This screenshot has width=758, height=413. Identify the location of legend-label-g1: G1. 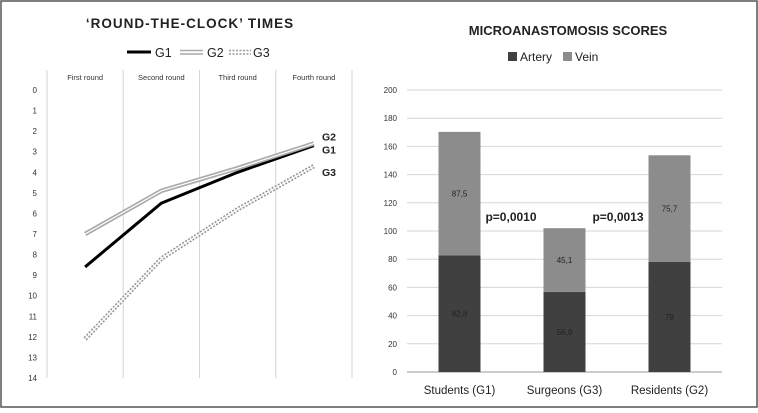
(163, 53).